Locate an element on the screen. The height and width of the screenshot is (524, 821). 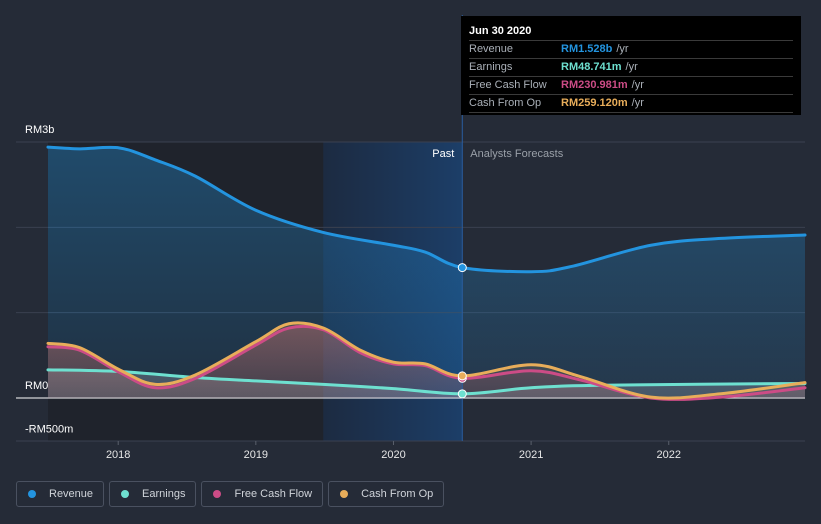
legend-label: Free Cash Flow is located at coordinates (273, 494).